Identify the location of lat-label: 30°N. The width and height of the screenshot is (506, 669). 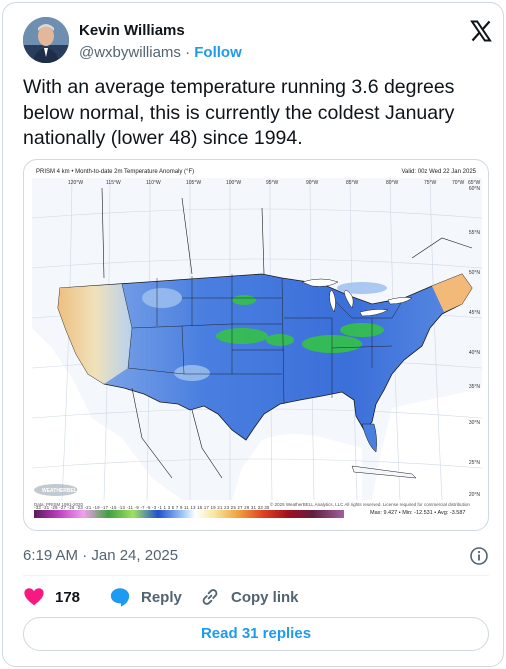
(475, 423).